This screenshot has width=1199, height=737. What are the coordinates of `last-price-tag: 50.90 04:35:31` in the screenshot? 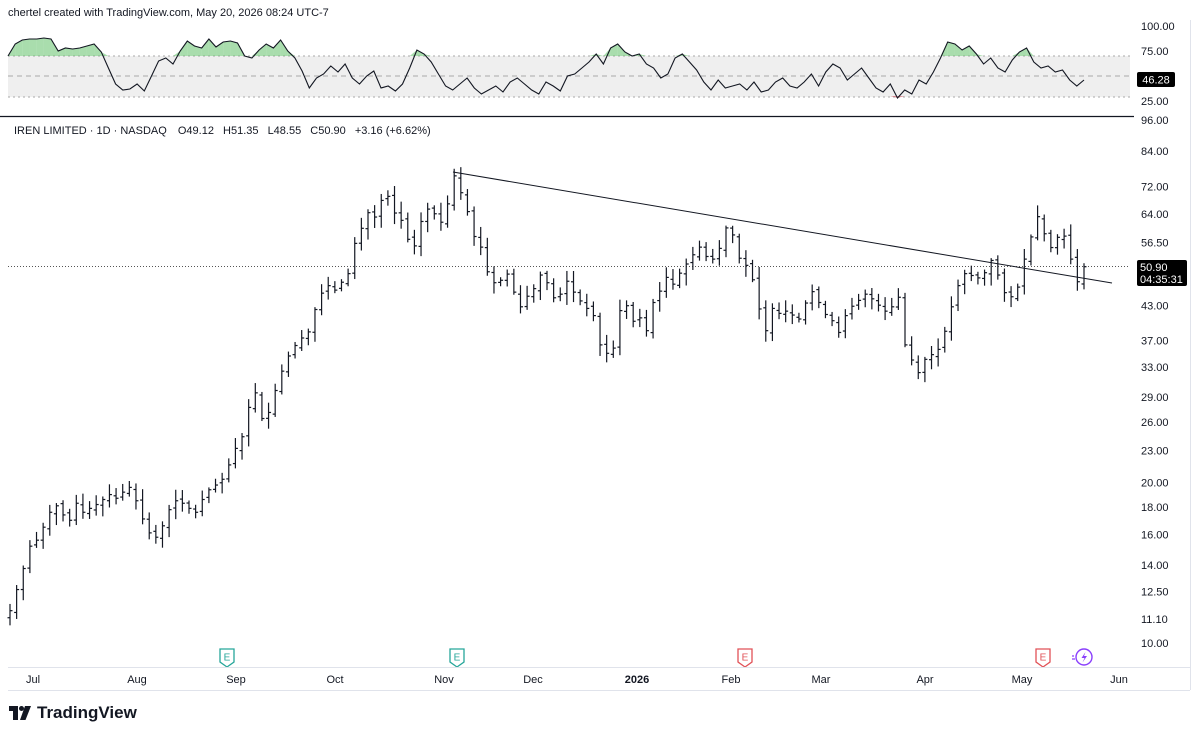 It's located at (1162, 273).